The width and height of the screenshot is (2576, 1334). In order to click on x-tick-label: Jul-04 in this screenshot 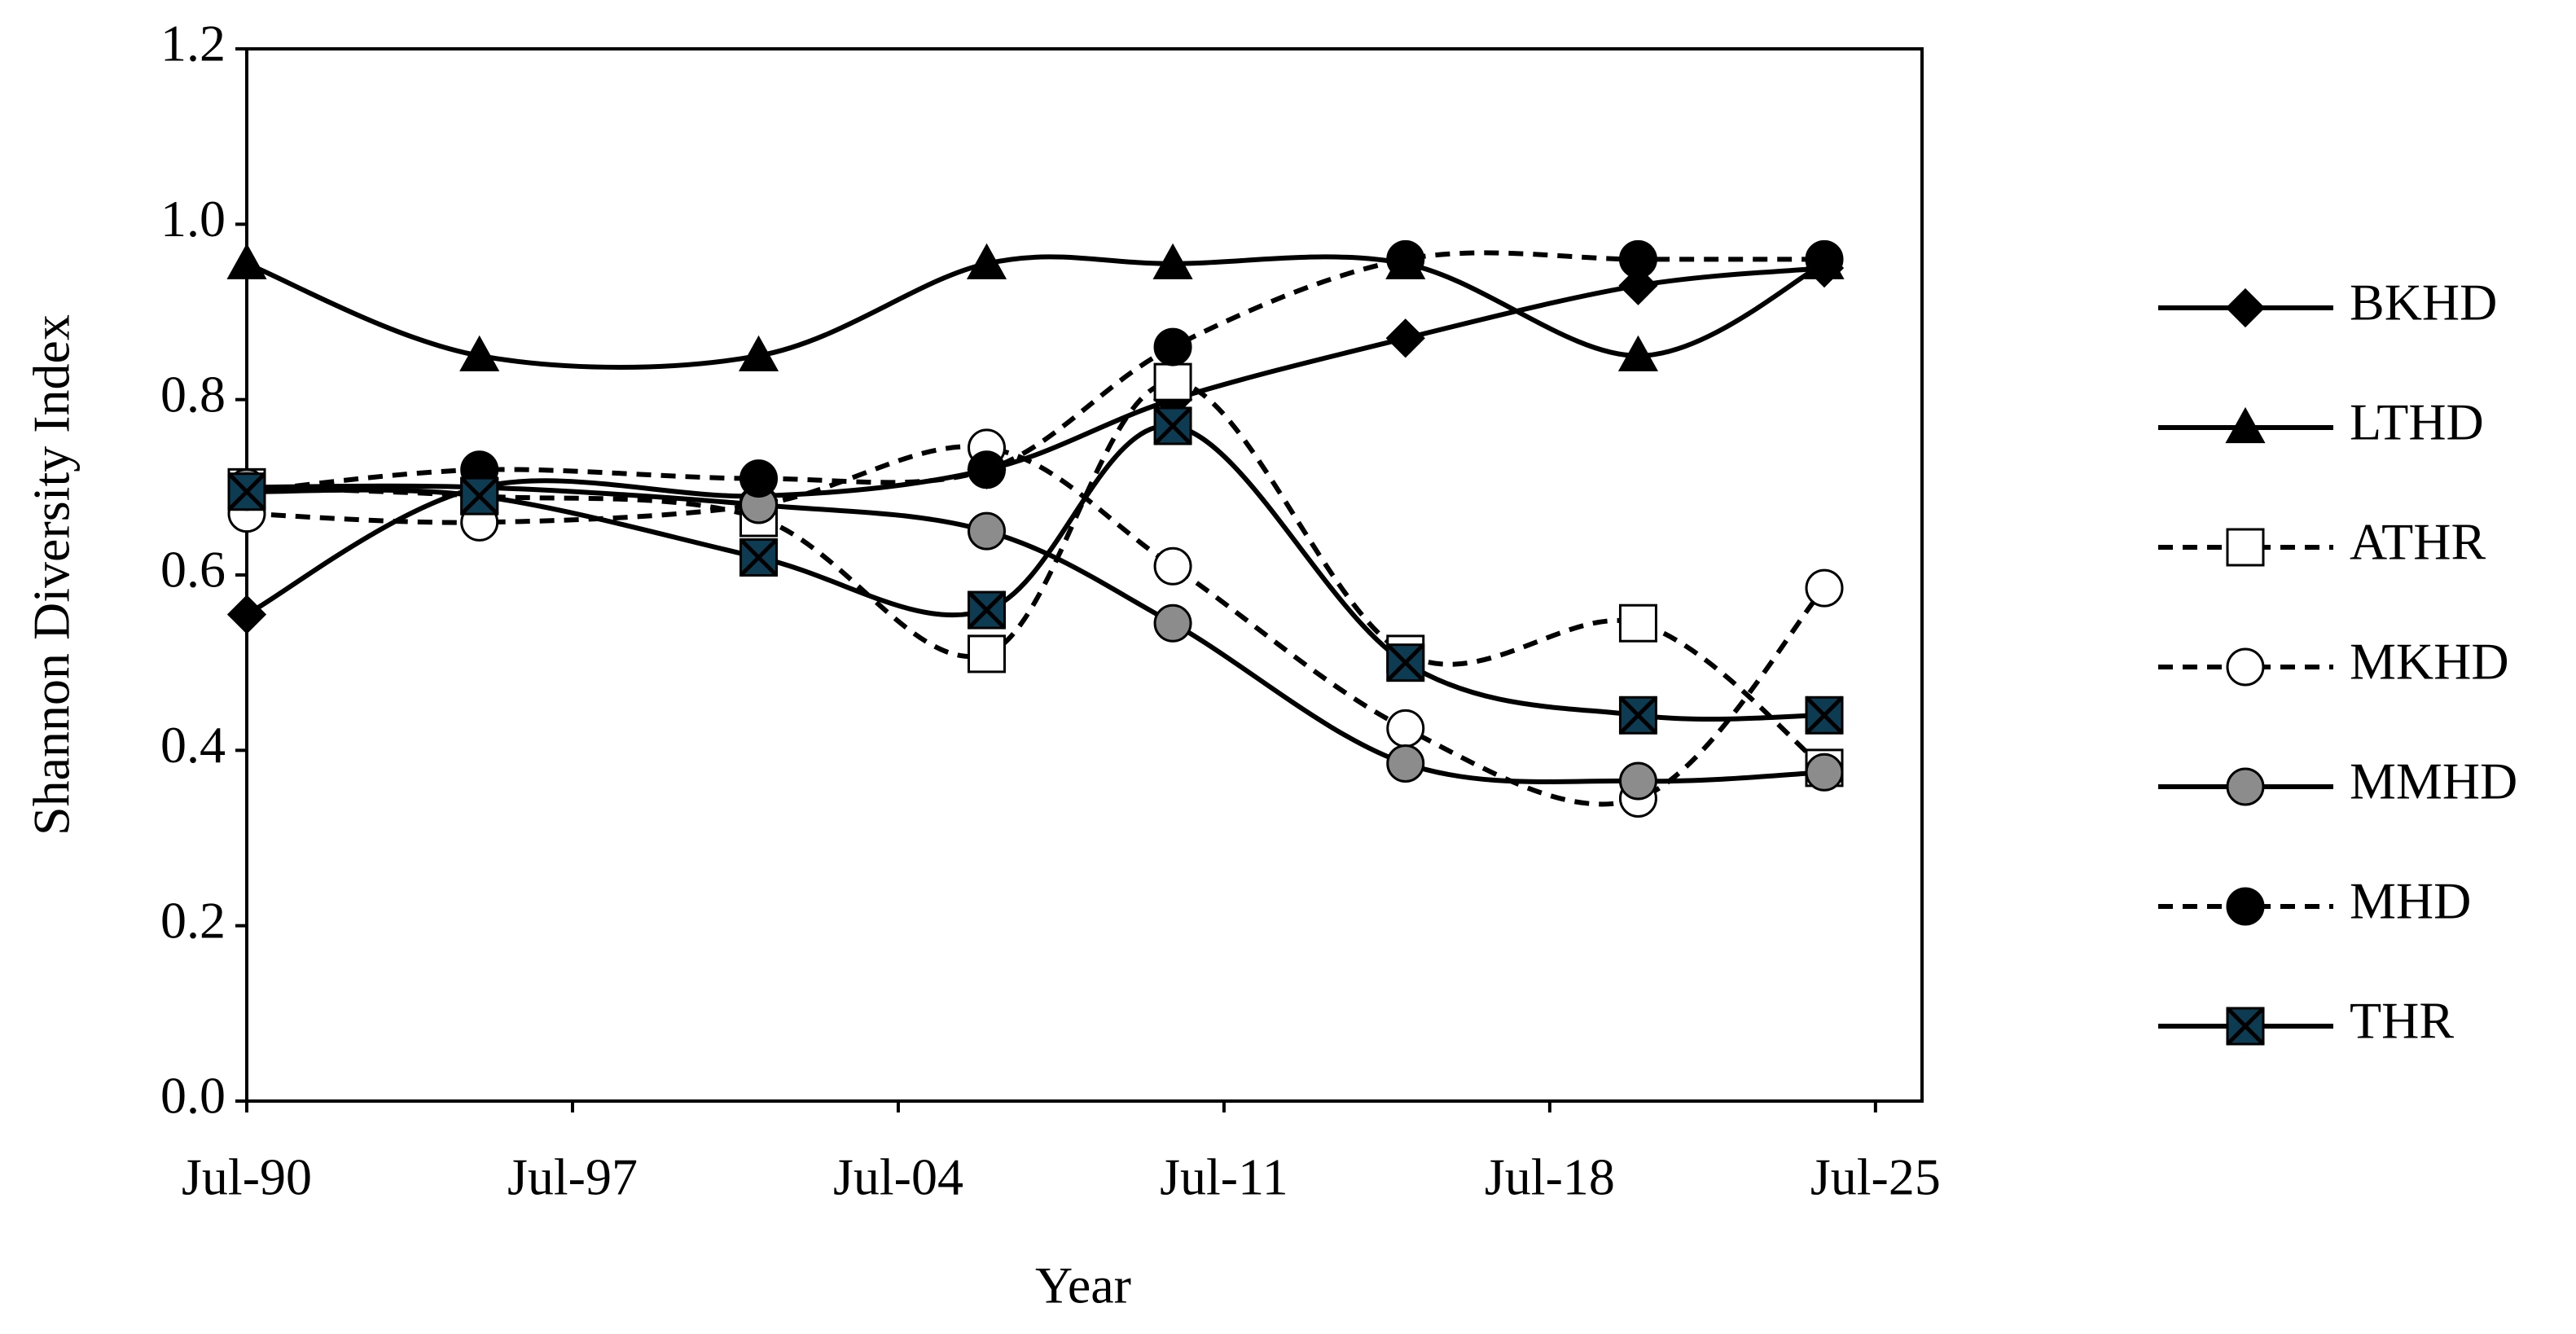, I will do `click(898, 1177)`.